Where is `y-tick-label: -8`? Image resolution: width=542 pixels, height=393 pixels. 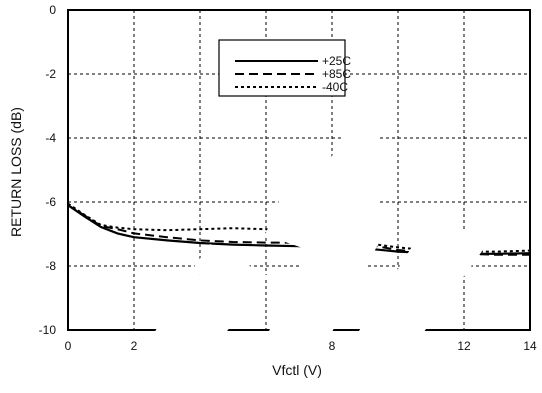
y-tick-label: -8 is located at coordinates (50, 266).